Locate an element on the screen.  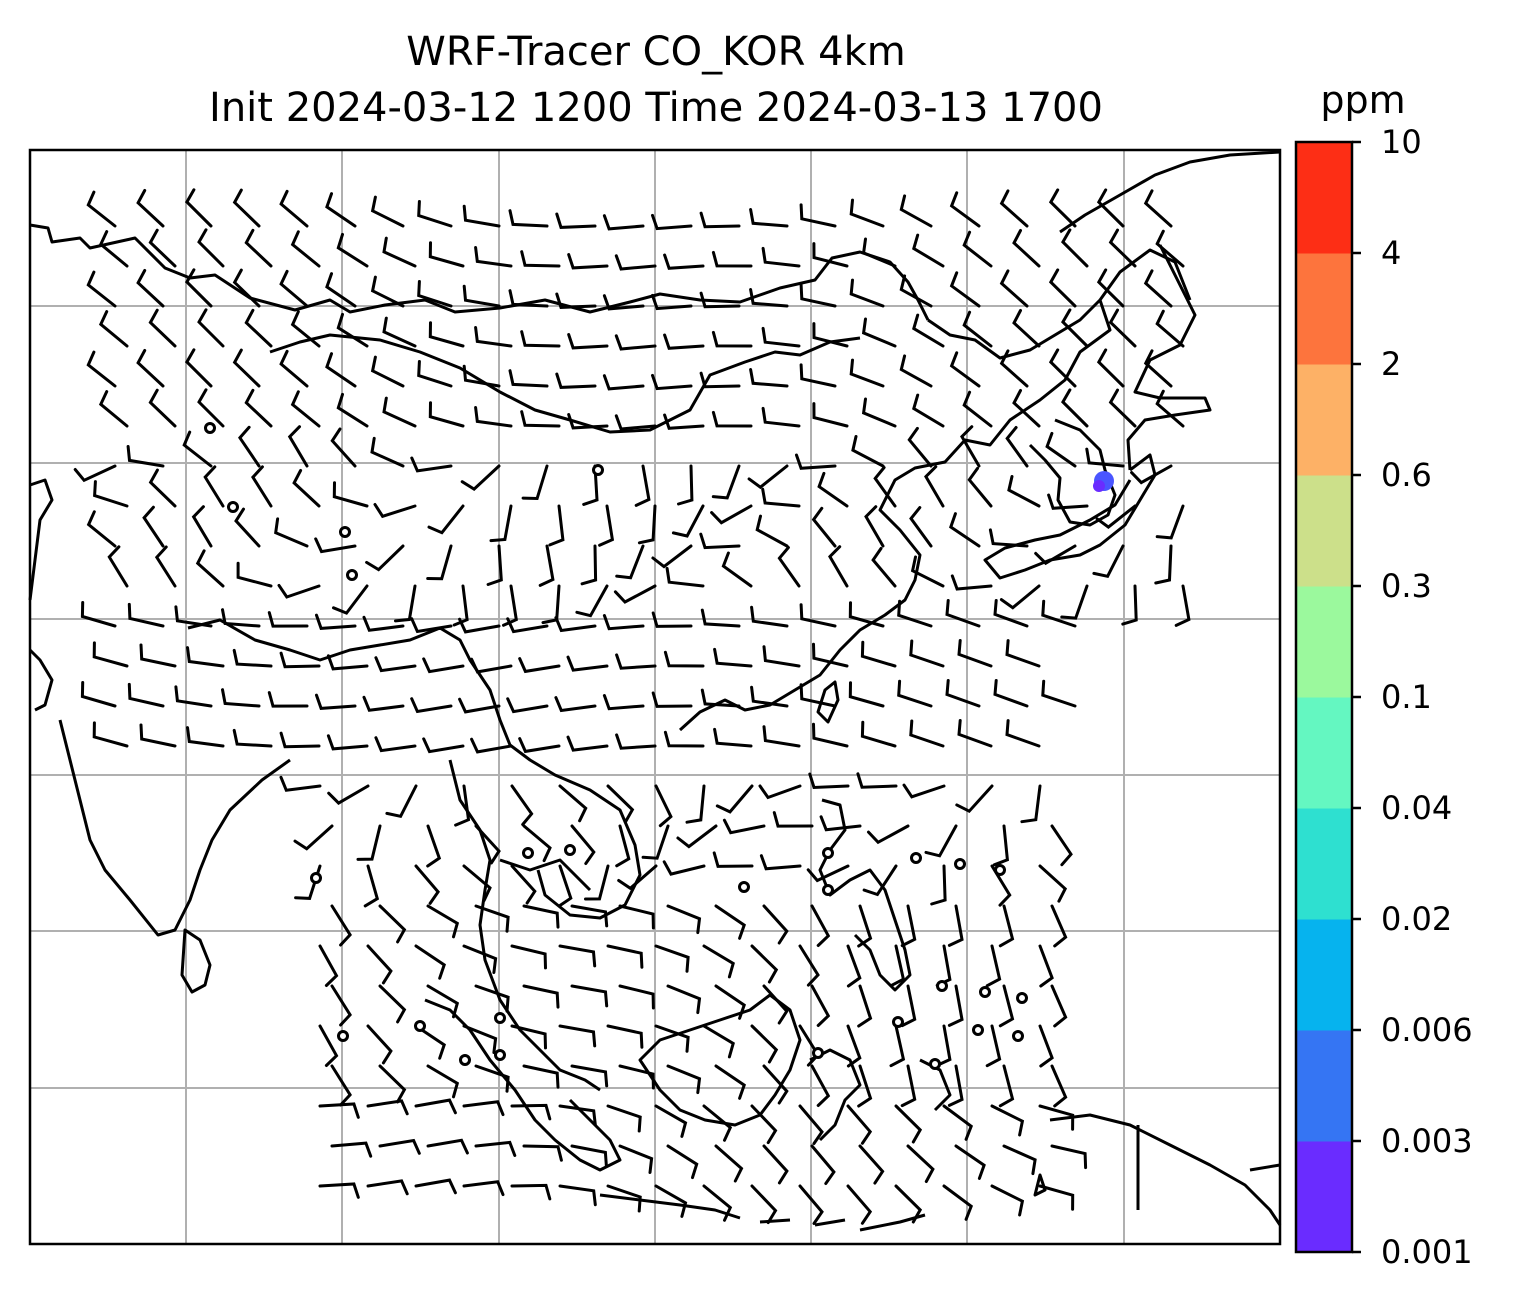
new-guinea is located at coordinates (1165, 1169).